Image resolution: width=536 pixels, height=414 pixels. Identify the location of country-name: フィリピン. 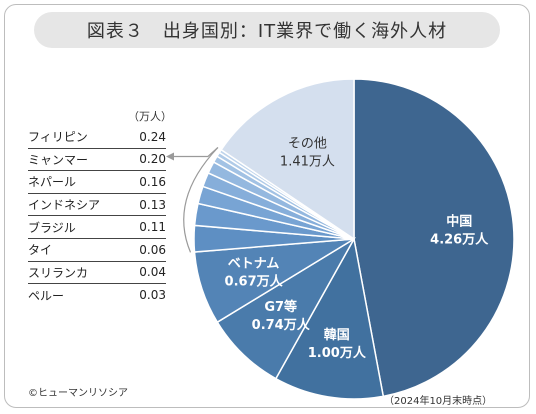
(58, 137).